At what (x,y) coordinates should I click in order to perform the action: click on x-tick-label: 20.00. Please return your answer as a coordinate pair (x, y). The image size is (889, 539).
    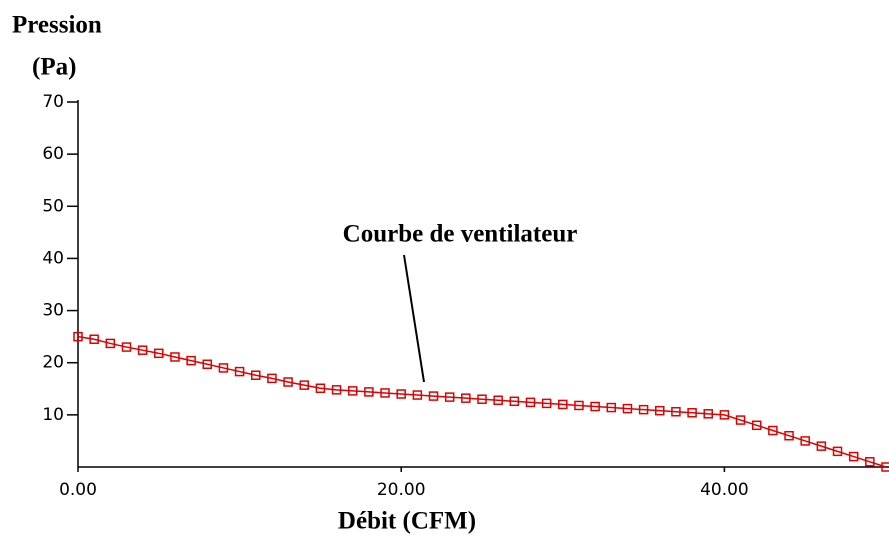
    Looking at the image, I should click on (401, 490).